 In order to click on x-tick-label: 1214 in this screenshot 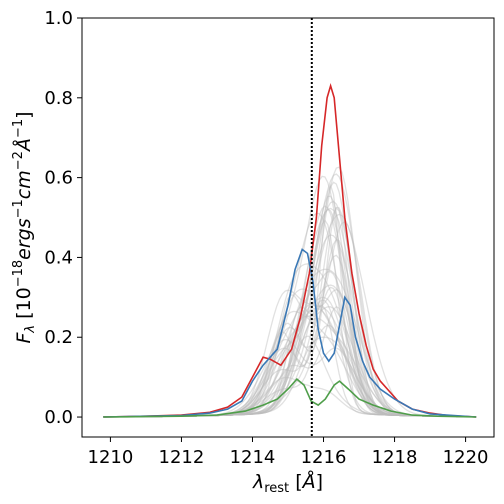, I will do `click(253, 457)`.